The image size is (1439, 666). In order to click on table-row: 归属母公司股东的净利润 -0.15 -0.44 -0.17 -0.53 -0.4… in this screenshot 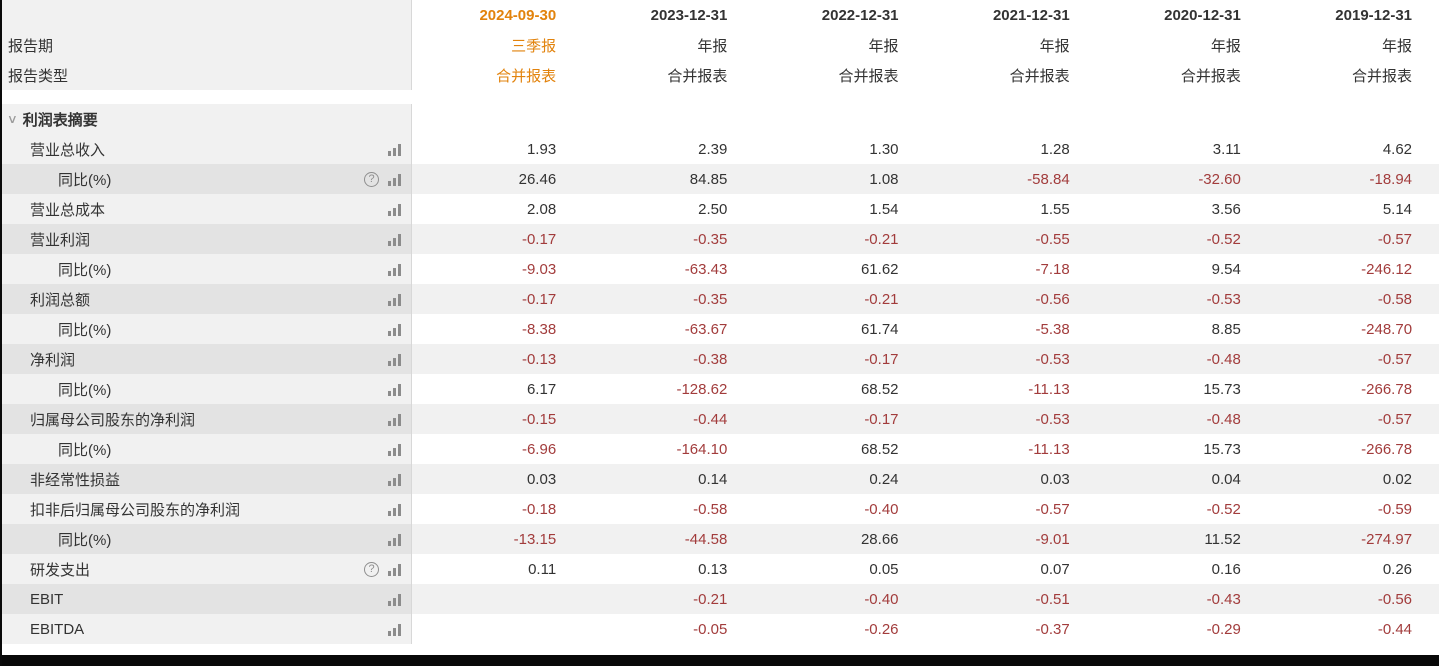, I will do `click(720, 419)`.